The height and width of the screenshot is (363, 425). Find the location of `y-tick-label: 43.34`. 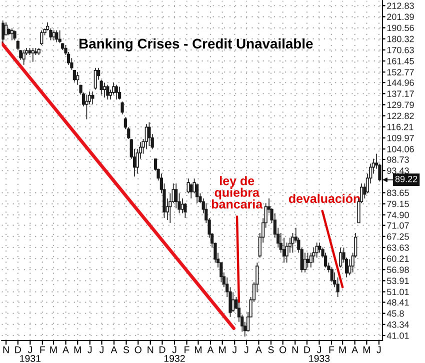

y-tick-label: 43.34 is located at coordinates (397, 324).